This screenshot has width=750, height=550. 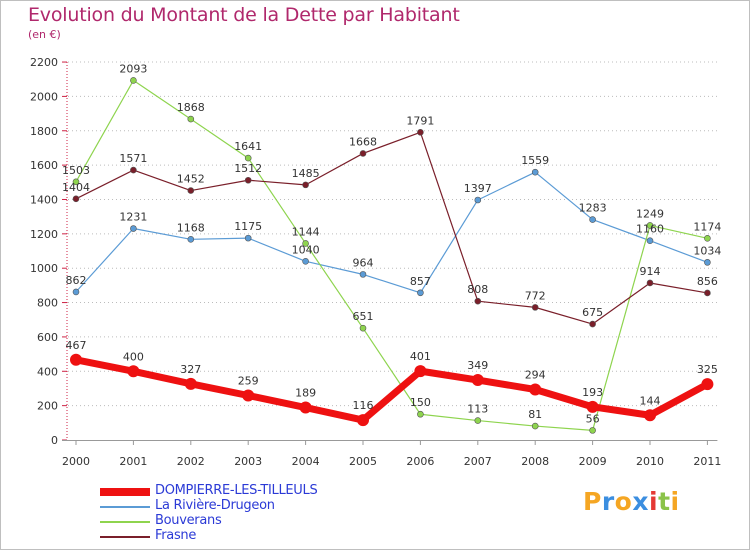 What do you see at coordinates (44, 268) in the screenshot?
I see `y-tick-label: 1000` at bounding box center [44, 268].